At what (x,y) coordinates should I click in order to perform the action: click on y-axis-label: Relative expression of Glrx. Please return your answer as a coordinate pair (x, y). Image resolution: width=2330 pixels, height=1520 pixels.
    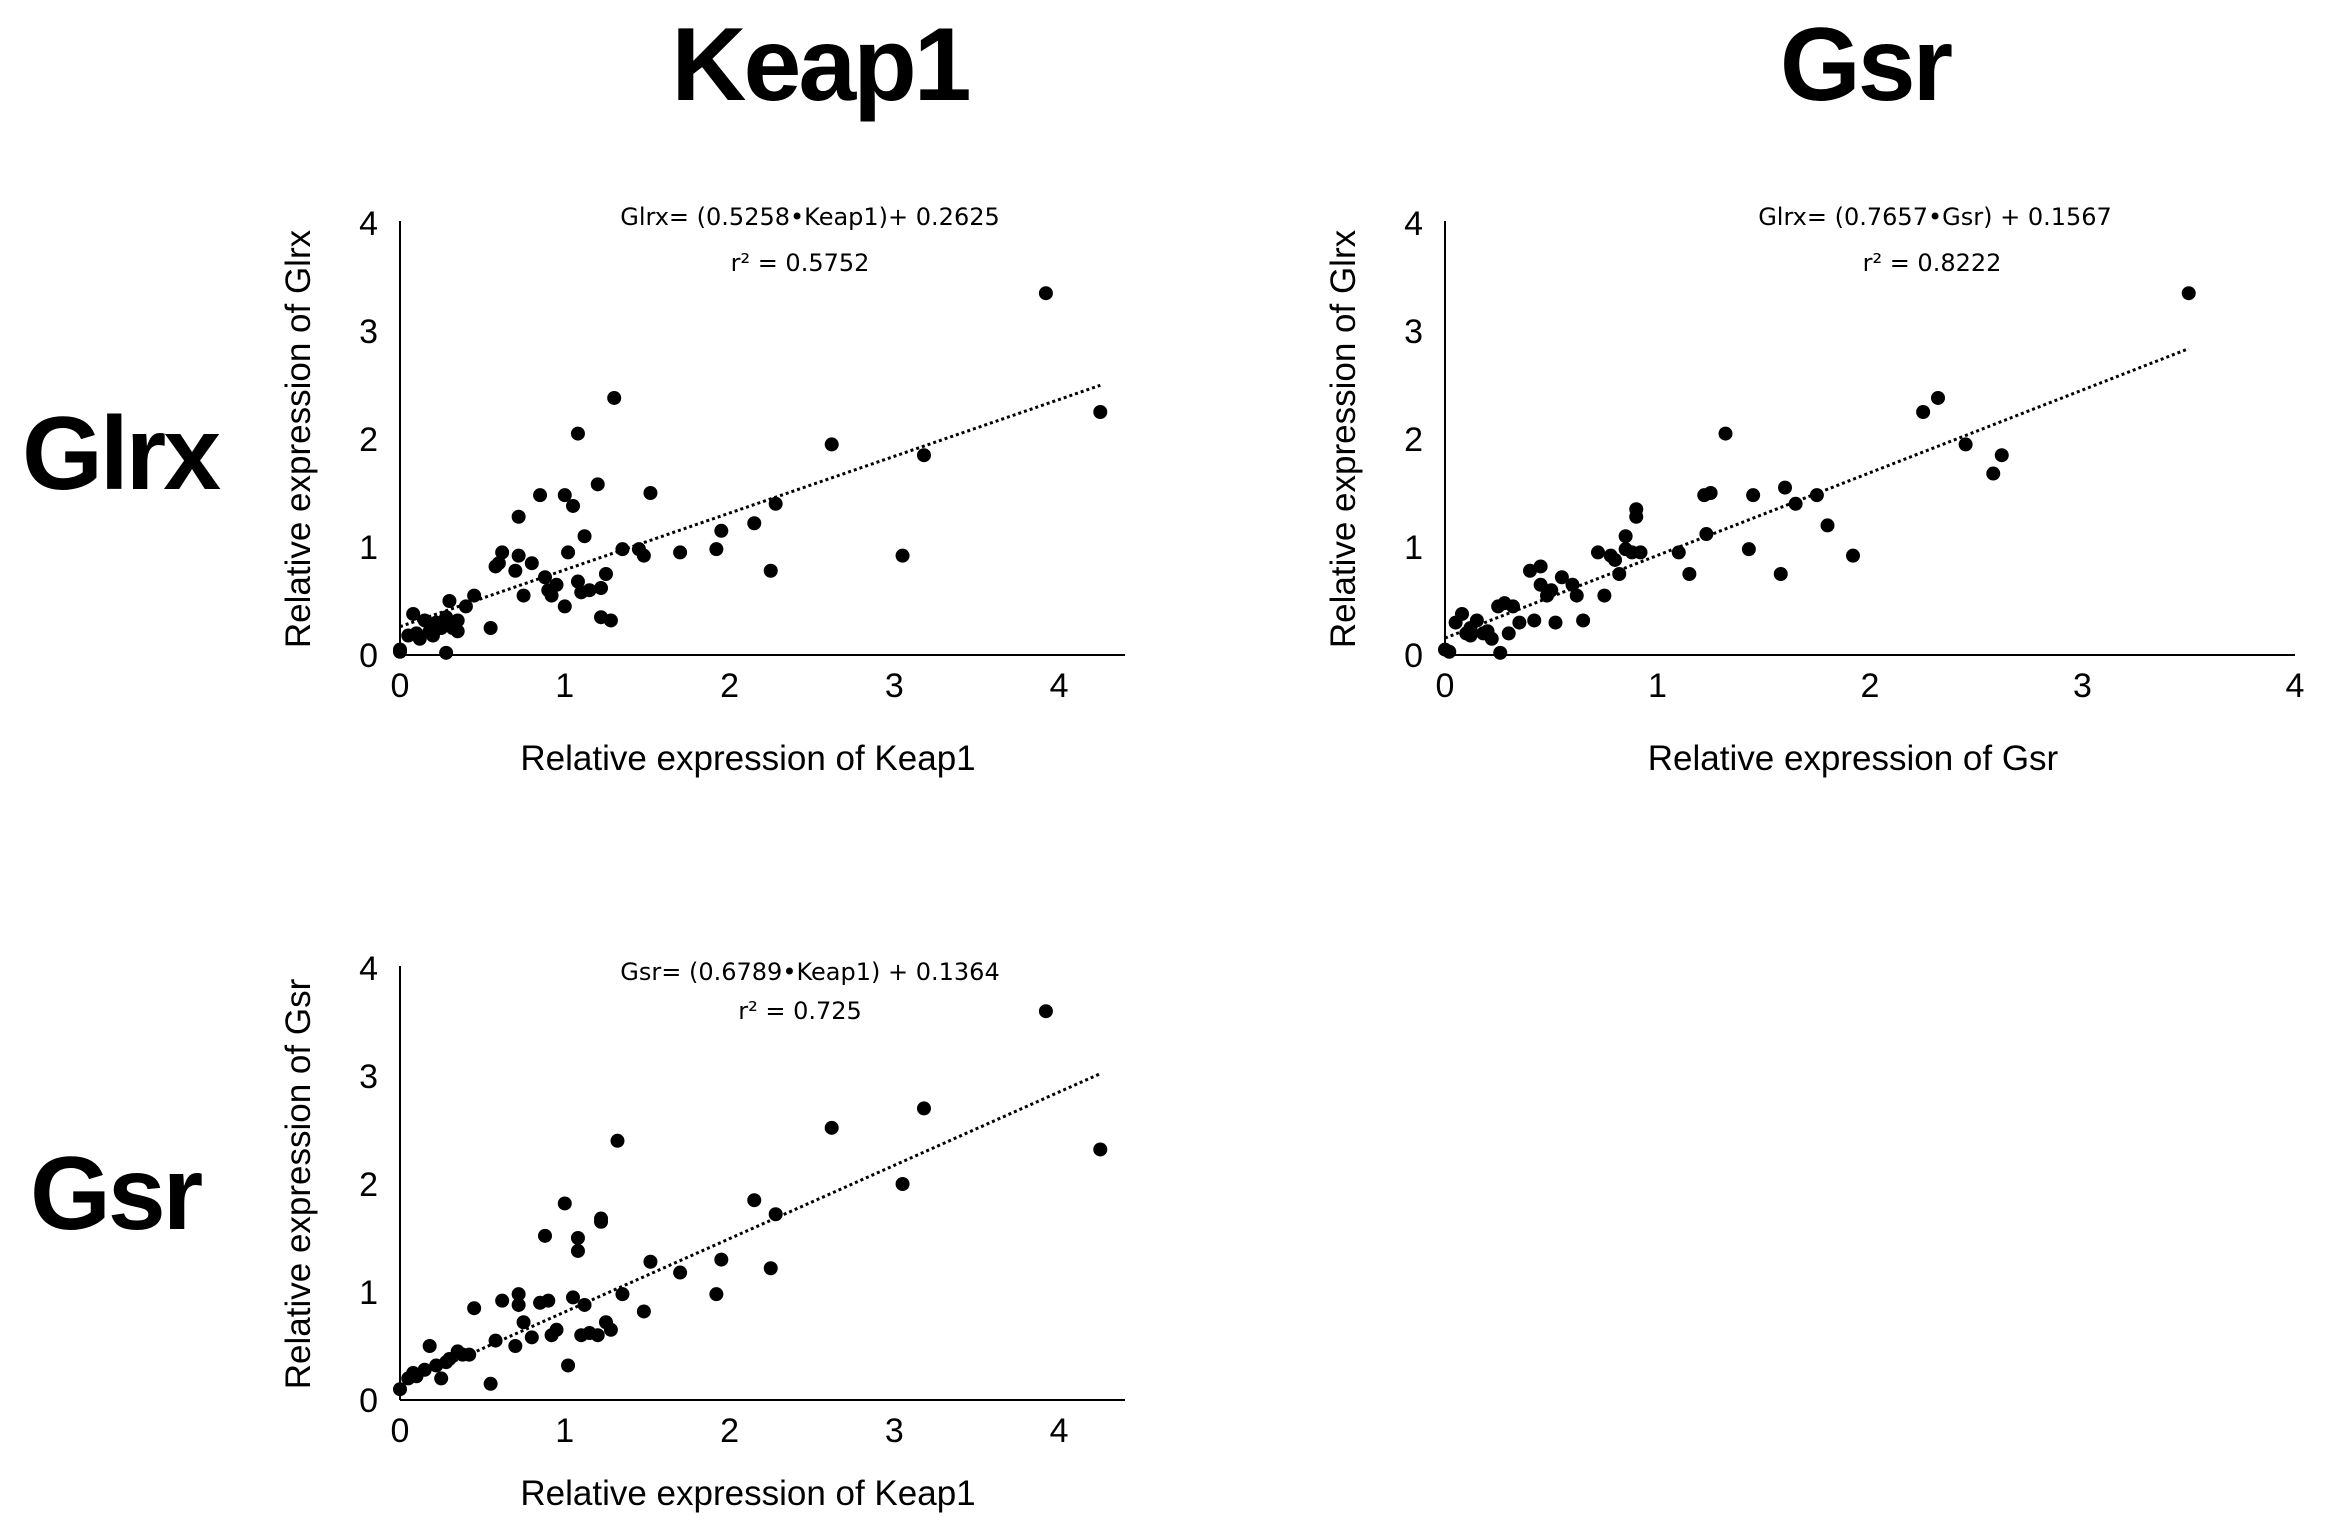
    Looking at the image, I should click on (298, 438).